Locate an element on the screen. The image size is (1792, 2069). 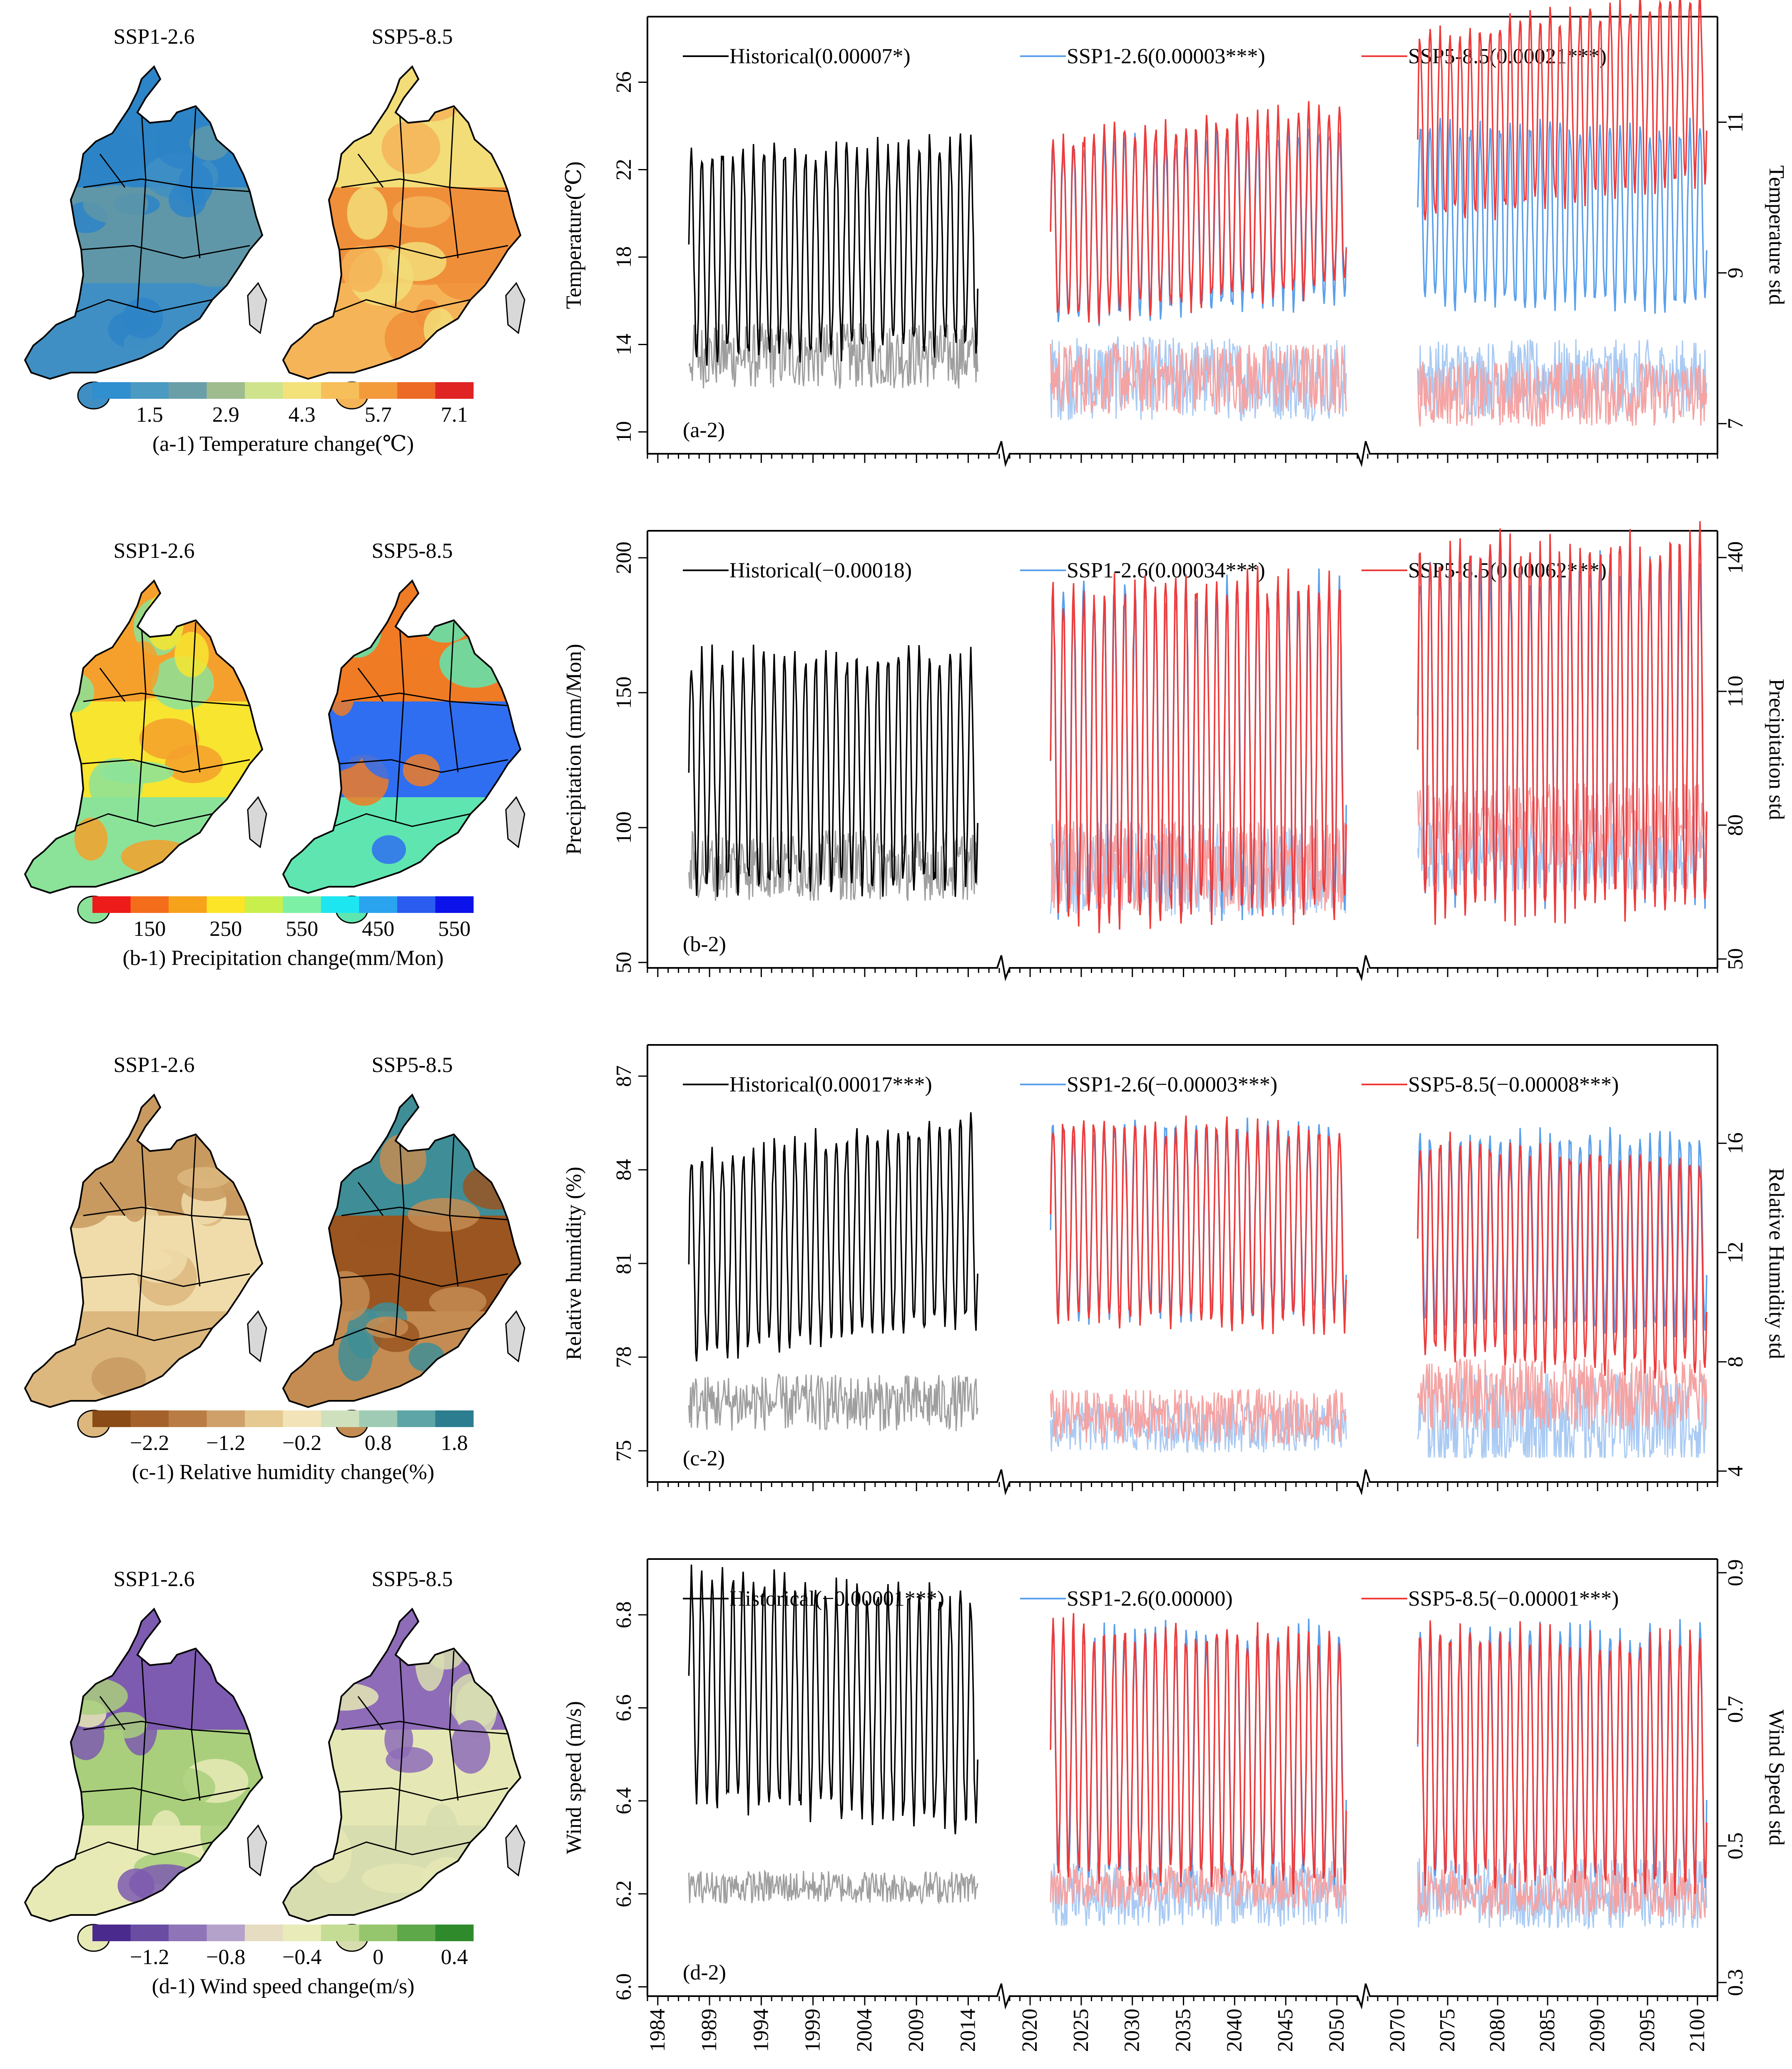
x-tick-label: 1994 is located at coordinates (761, 2030).